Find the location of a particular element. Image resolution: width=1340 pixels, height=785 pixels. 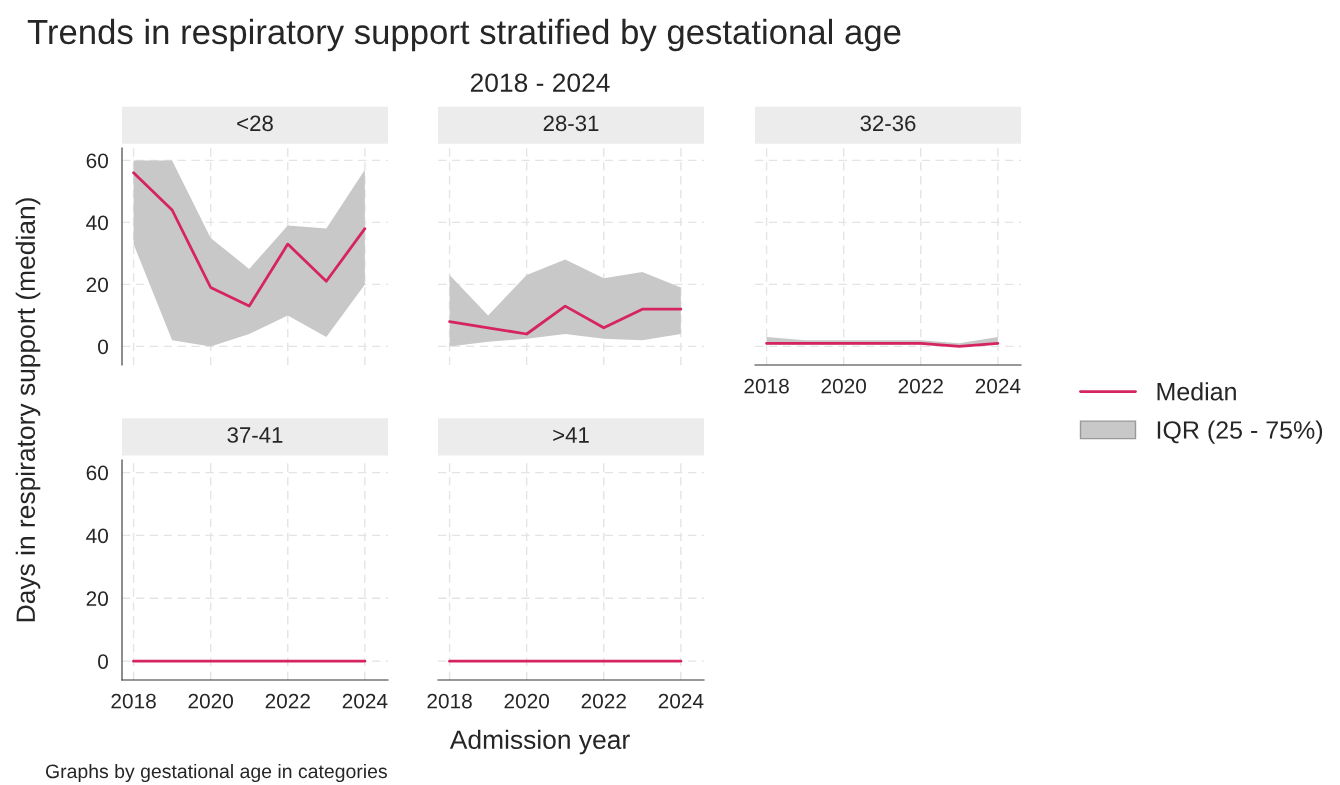

chart-title: 32-36 is located at coordinates (888, 123).